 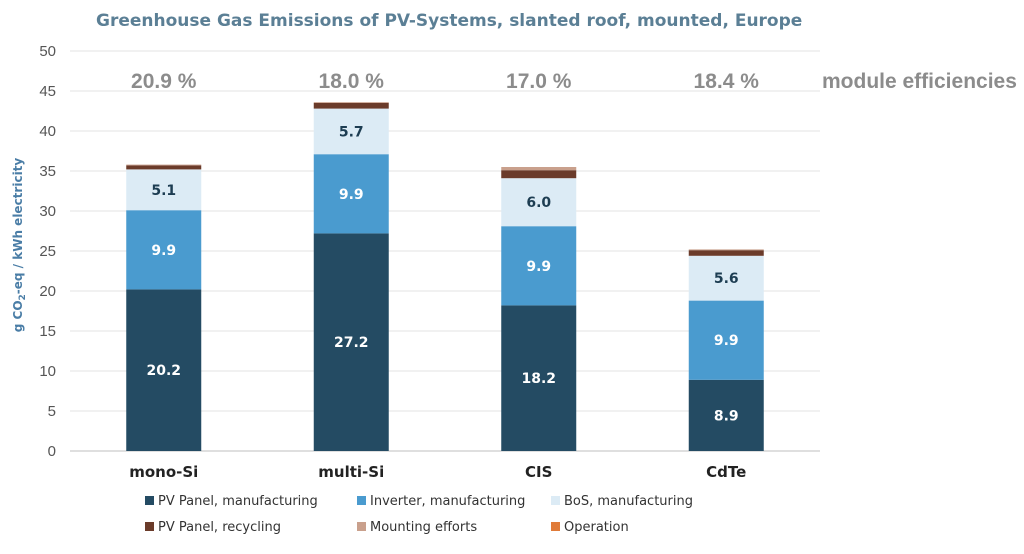 I want to click on data-label: 5.1, so click(x=163, y=191).